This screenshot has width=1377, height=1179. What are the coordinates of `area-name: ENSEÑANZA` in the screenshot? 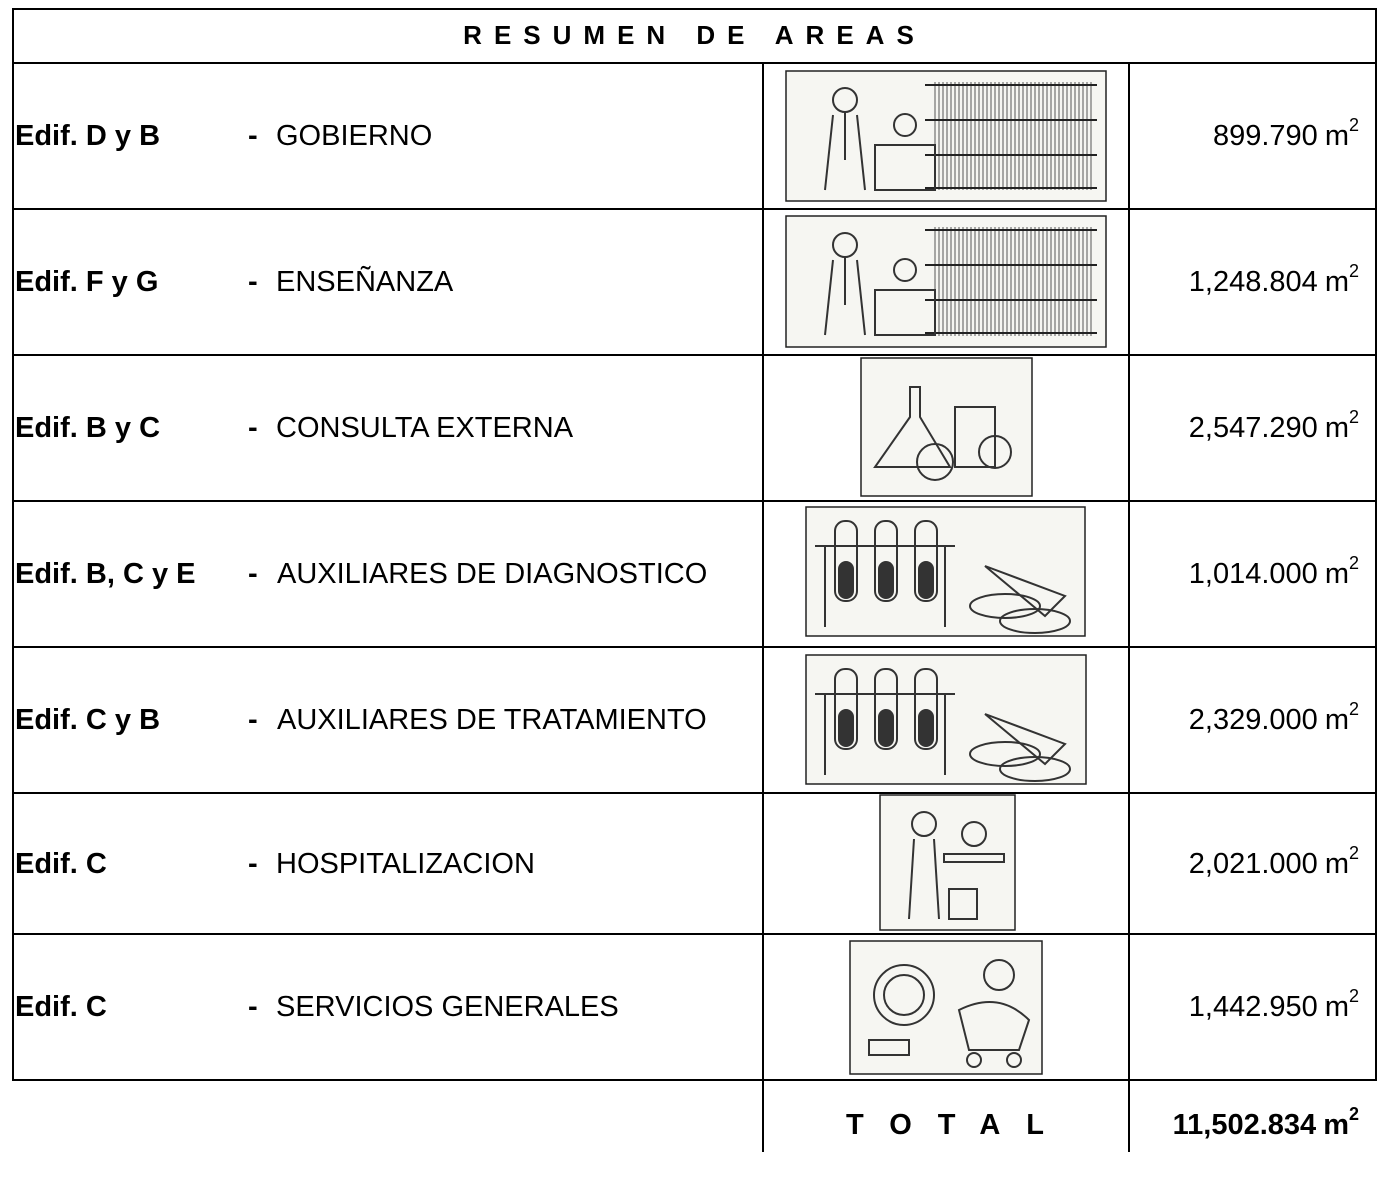 It's located at (365, 282).